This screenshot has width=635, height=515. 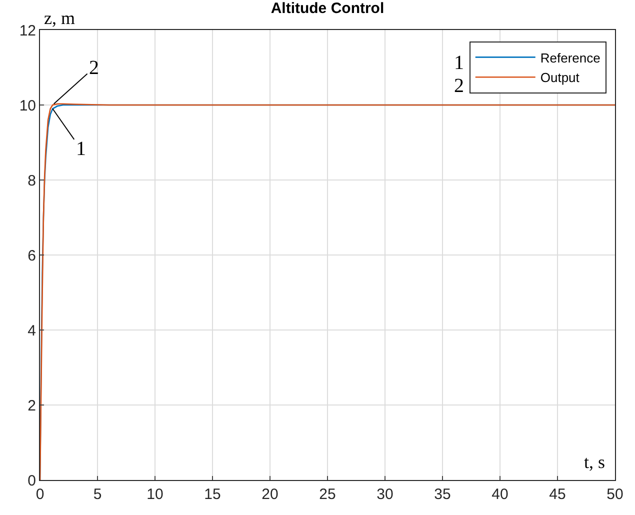 I want to click on chart-title: Altitude Control, so click(x=327, y=9).